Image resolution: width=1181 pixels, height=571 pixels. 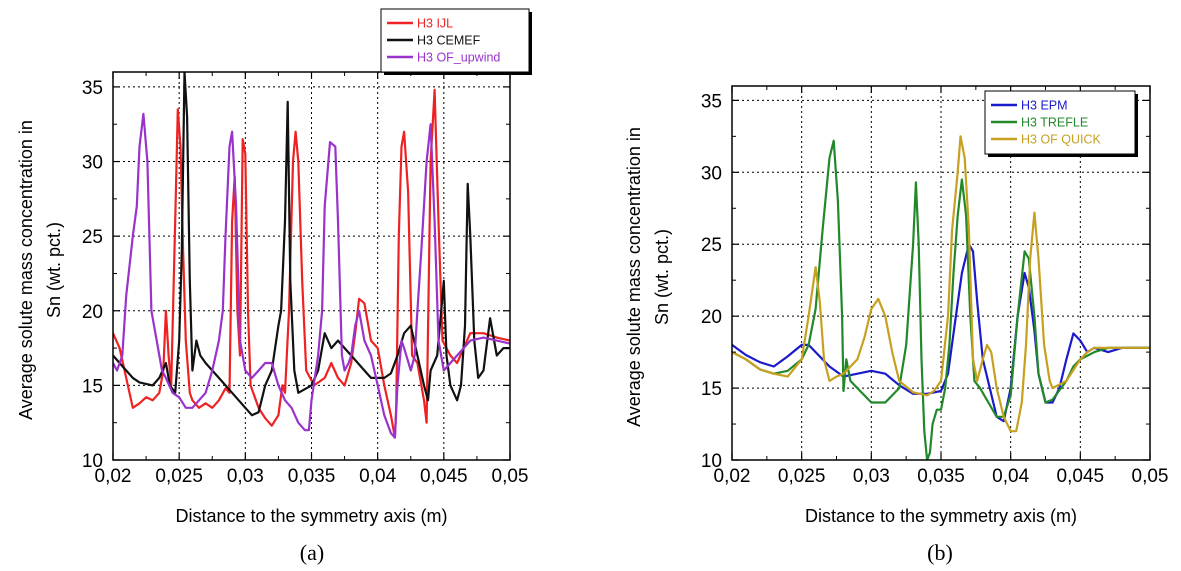 What do you see at coordinates (1054, 123) in the screenshot?
I see `legend-label: H3 TREFLE` at bounding box center [1054, 123].